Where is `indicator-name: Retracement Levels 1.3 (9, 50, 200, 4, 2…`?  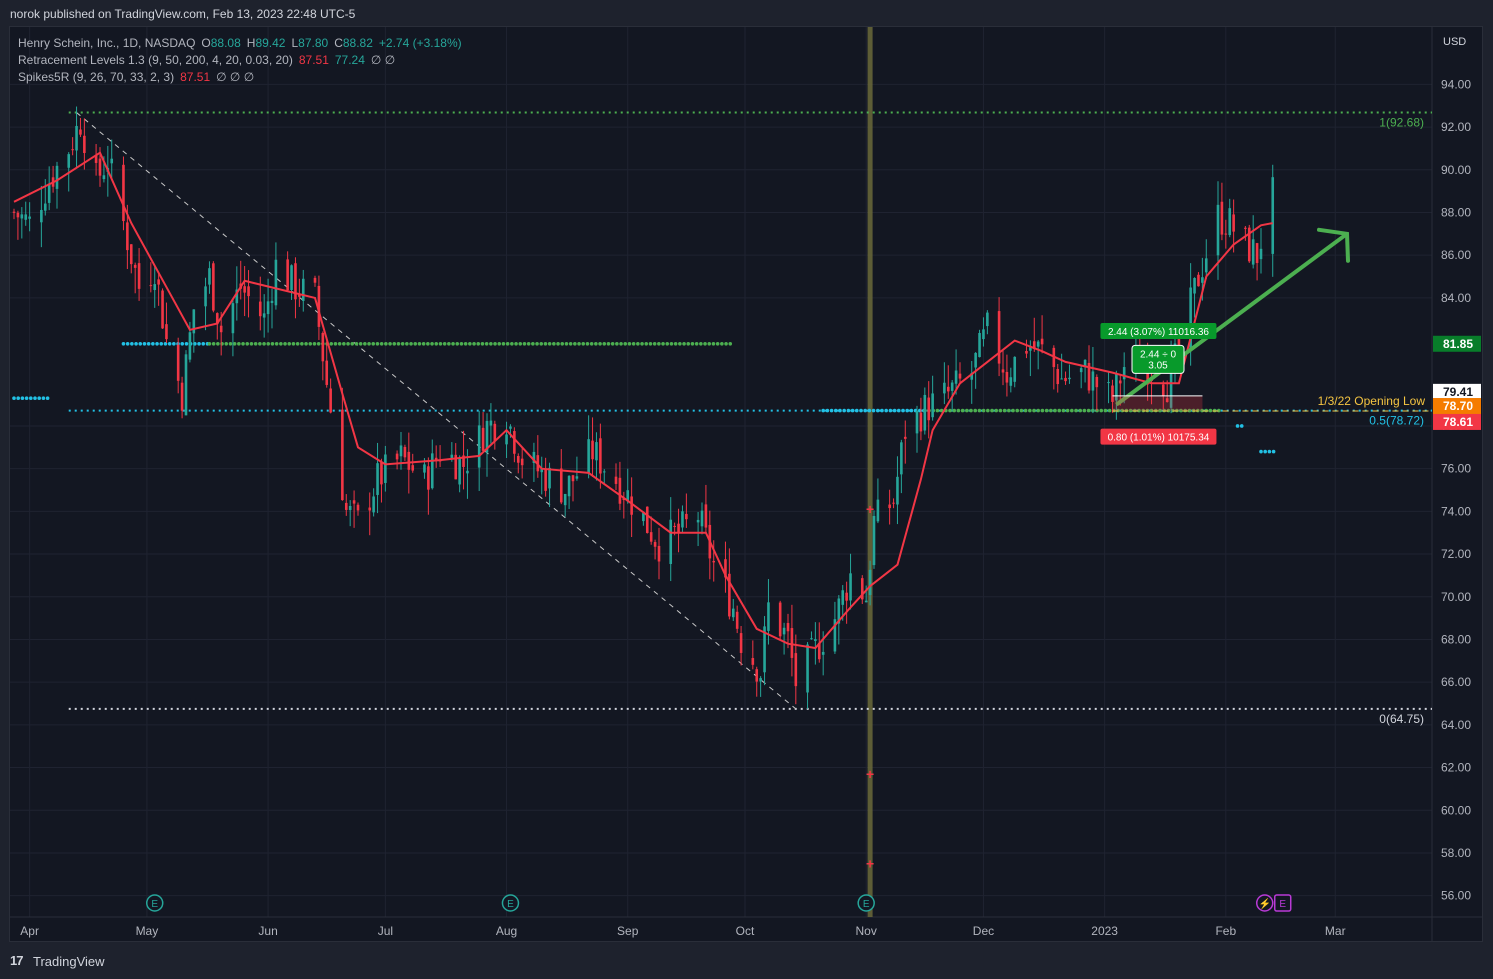
indicator-name: Retracement Levels 1.3 (9, 50, 200, 4, 2… is located at coordinates (155, 60).